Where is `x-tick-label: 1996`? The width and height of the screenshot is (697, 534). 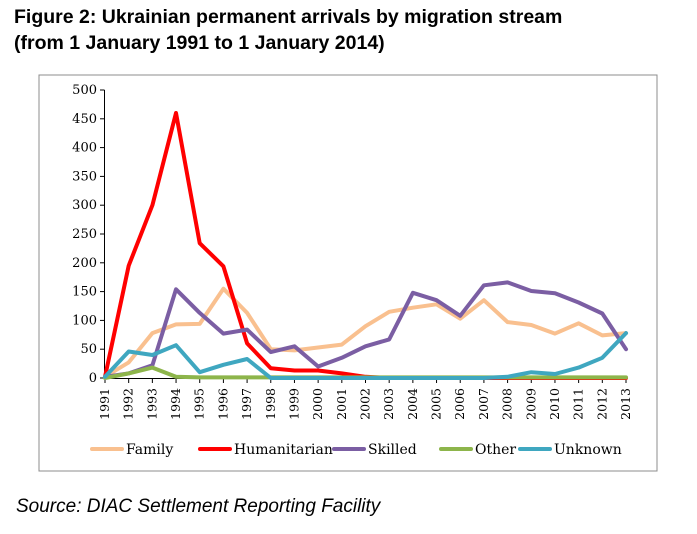 x-tick-label: 1996 is located at coordinates (222, 404).